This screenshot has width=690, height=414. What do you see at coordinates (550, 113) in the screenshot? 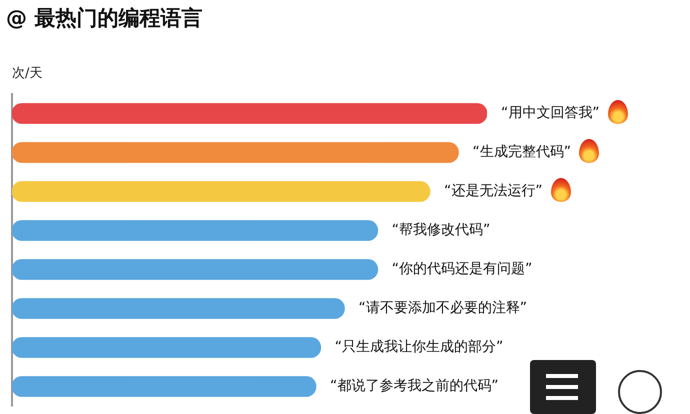
I see `annotation: “用中文回答我”` at bounding box center [550, 113].